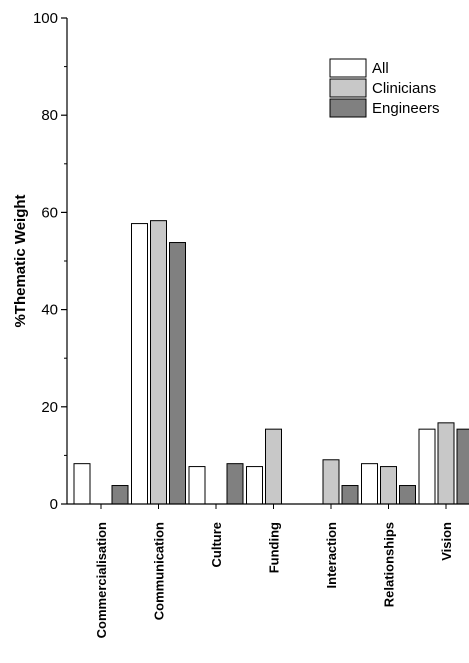  I want to click on legend-label-clinicians: Clinicians, so click(404, 88).